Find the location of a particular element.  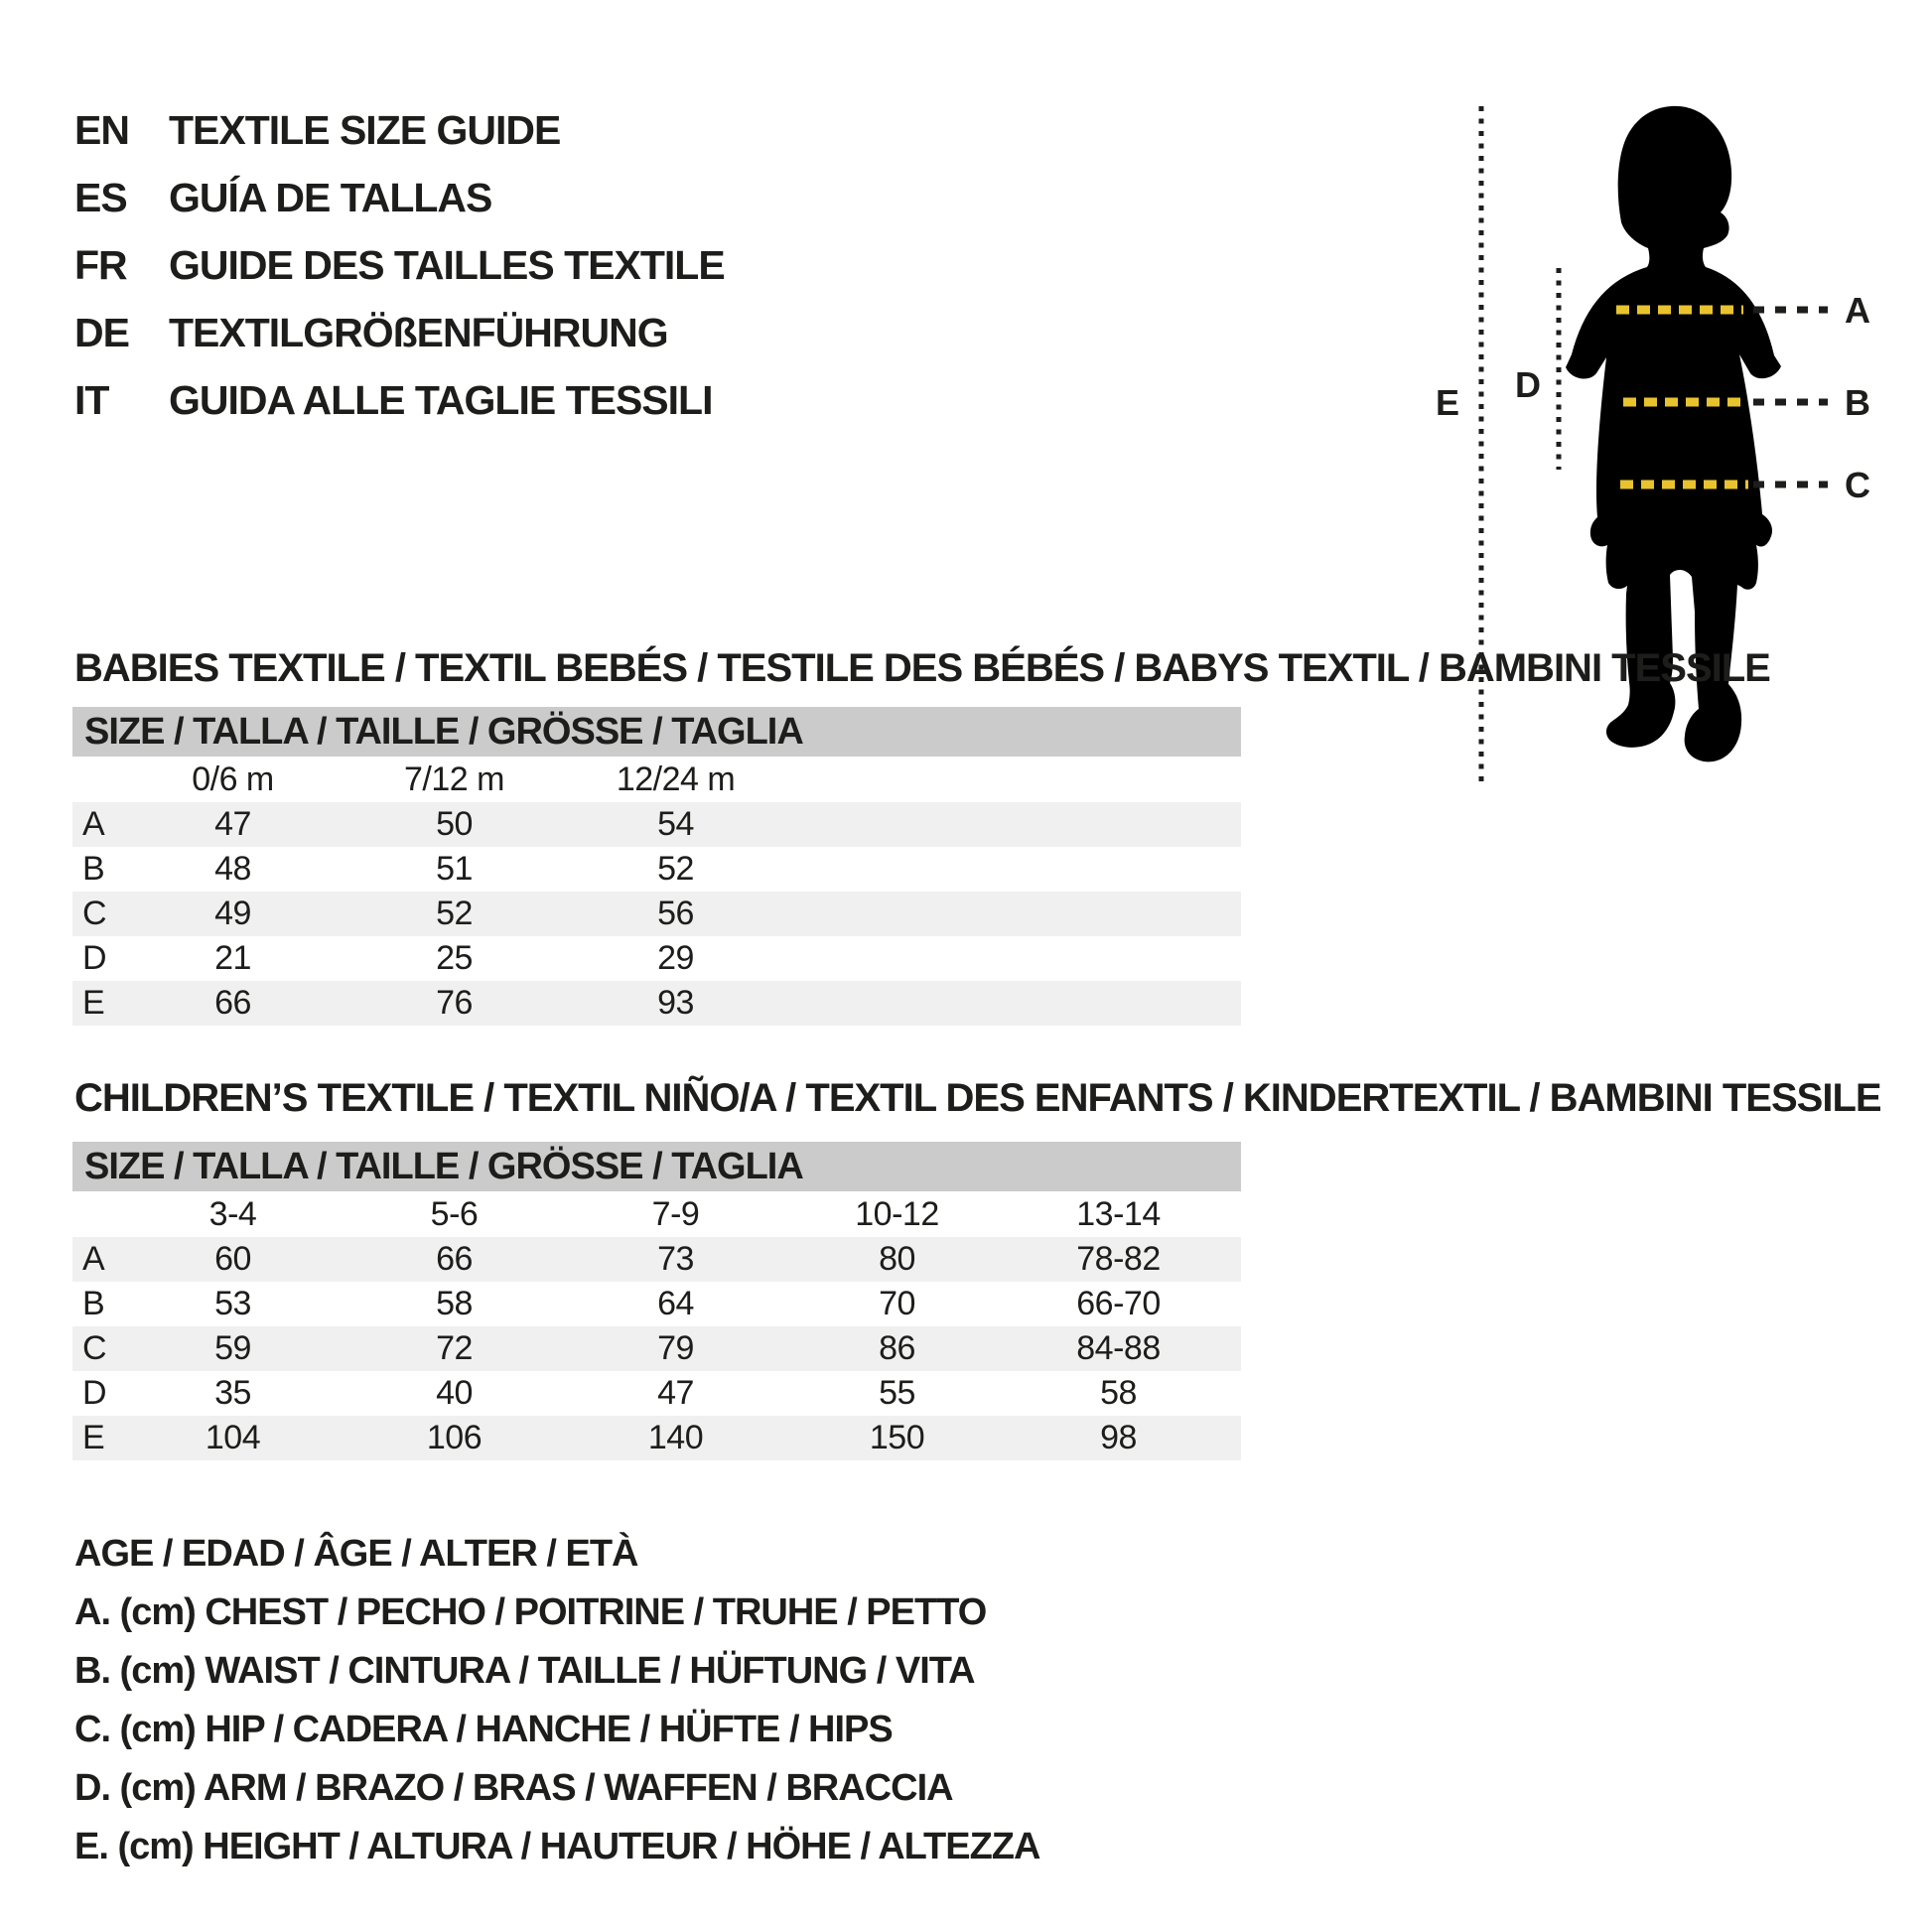

table-cell: 60 is located at coordinates (232, 1259).